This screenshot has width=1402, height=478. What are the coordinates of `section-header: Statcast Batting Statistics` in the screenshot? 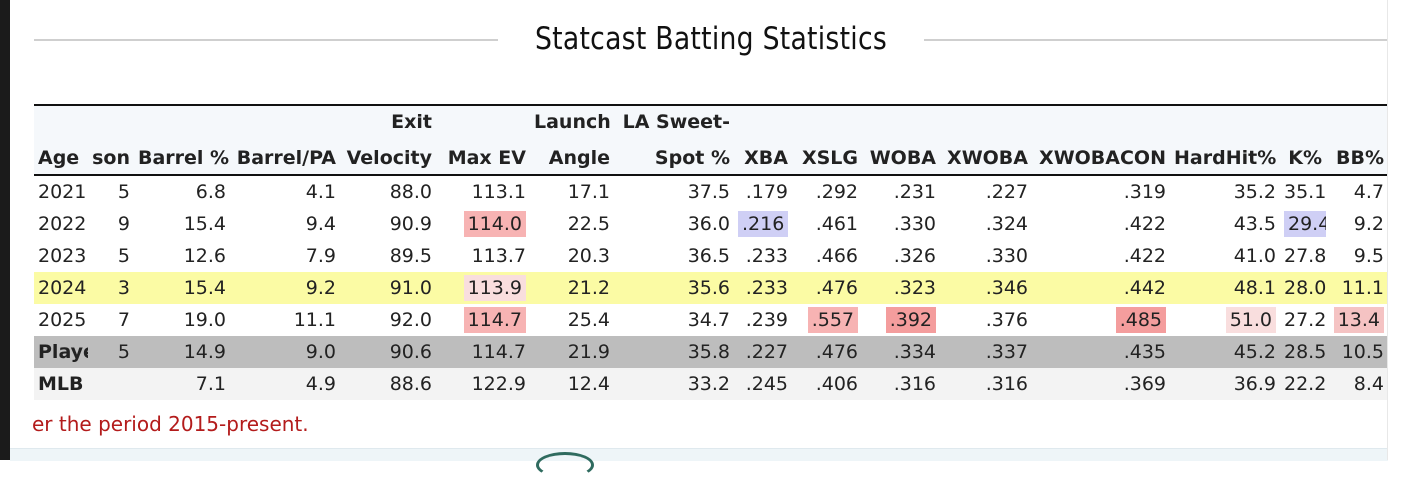 It's located at (711, 39).